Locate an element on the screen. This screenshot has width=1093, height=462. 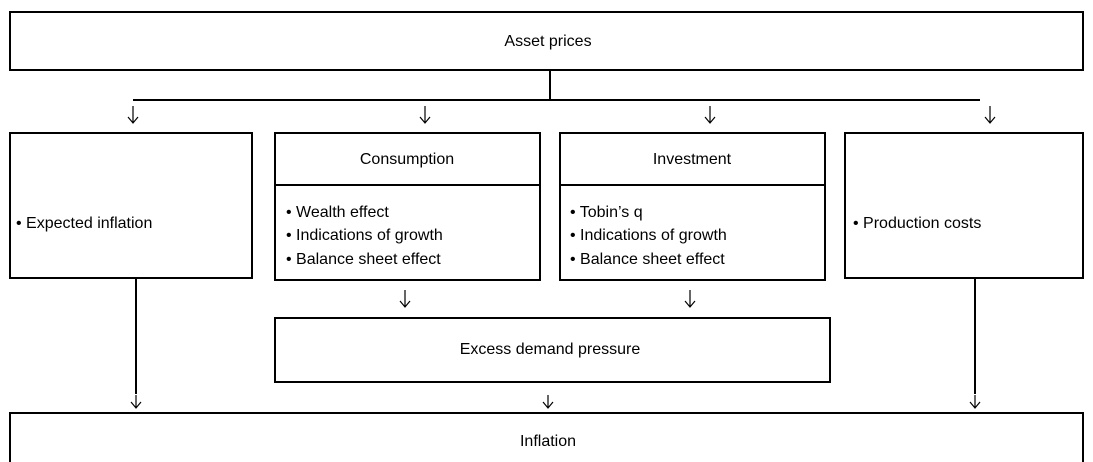
production-costs-label: • Production costs is located at coordinates (917, 223).